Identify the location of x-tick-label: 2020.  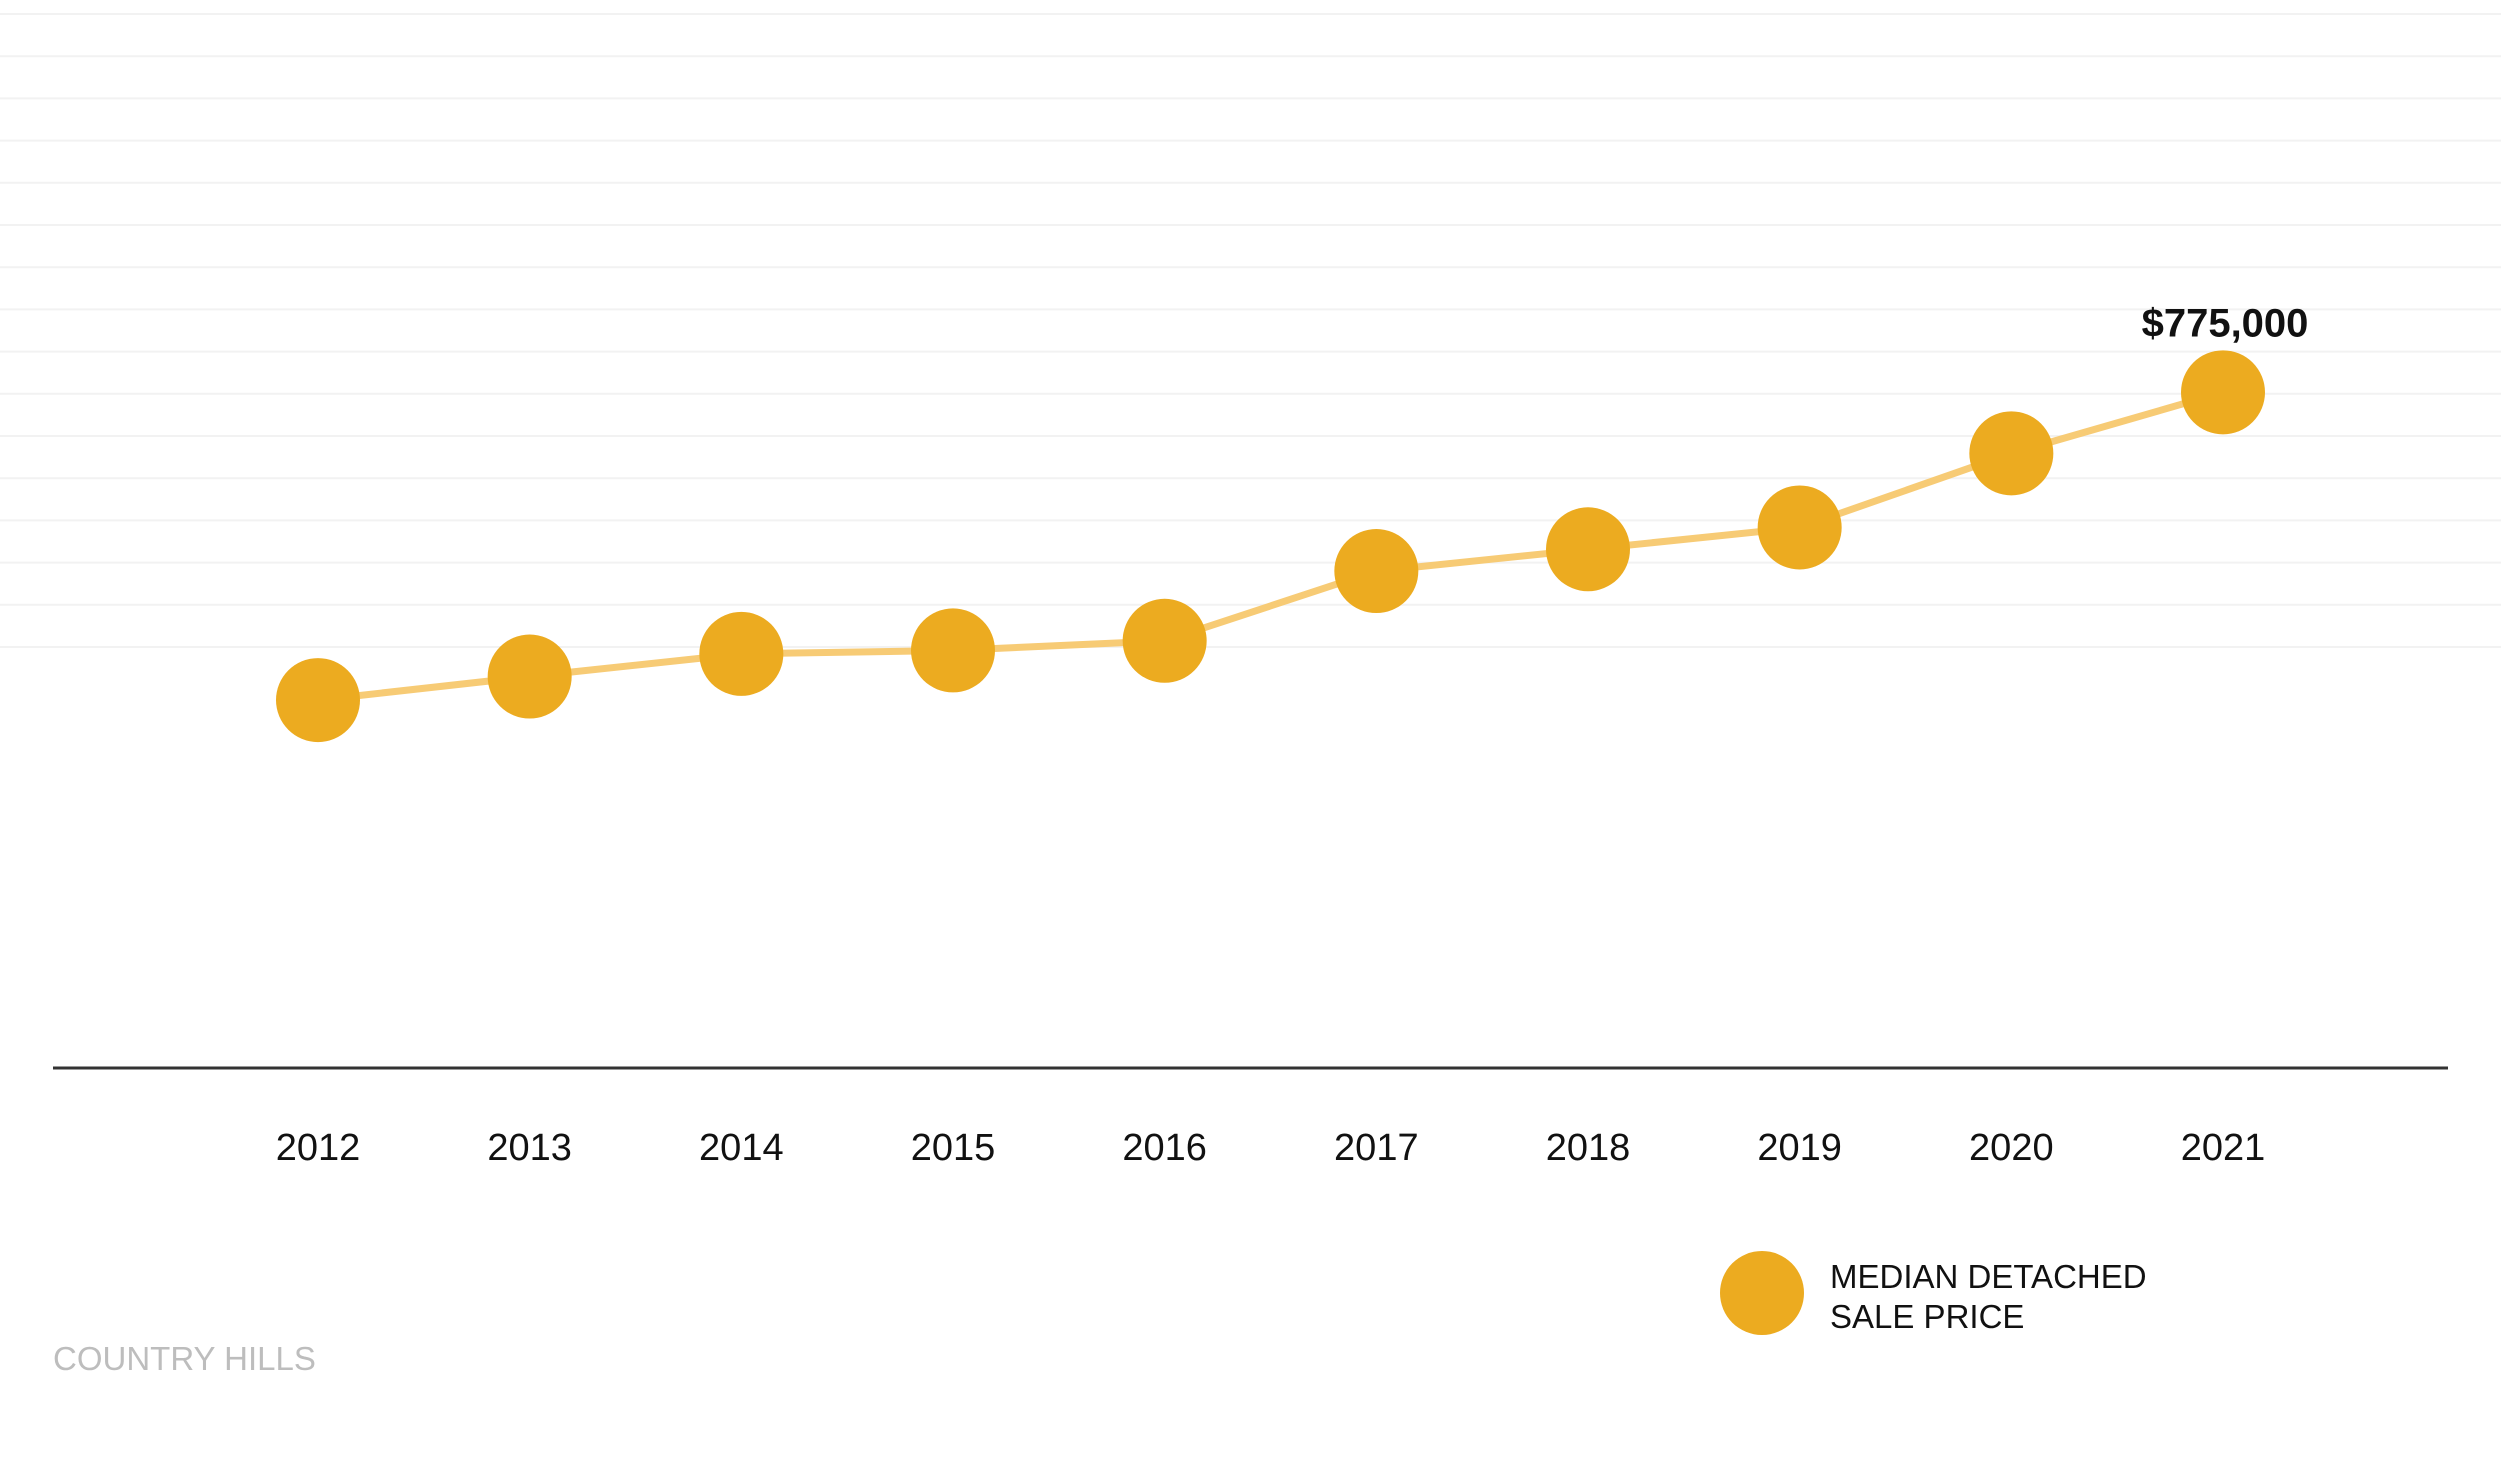
(2011, 1148).